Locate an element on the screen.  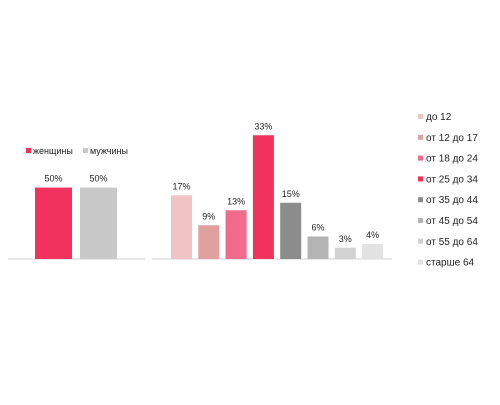
age-bar-label-0: 17% is located at coordinates (181, 186).